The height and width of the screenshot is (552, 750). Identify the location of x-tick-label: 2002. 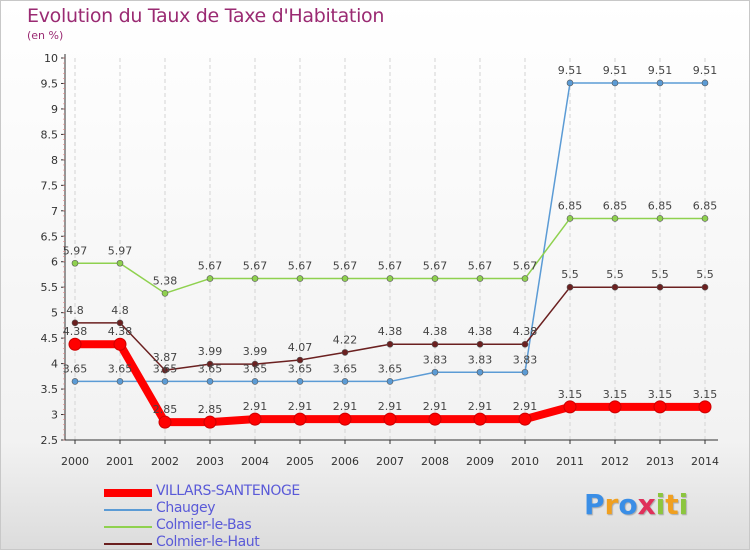
(165, 461).